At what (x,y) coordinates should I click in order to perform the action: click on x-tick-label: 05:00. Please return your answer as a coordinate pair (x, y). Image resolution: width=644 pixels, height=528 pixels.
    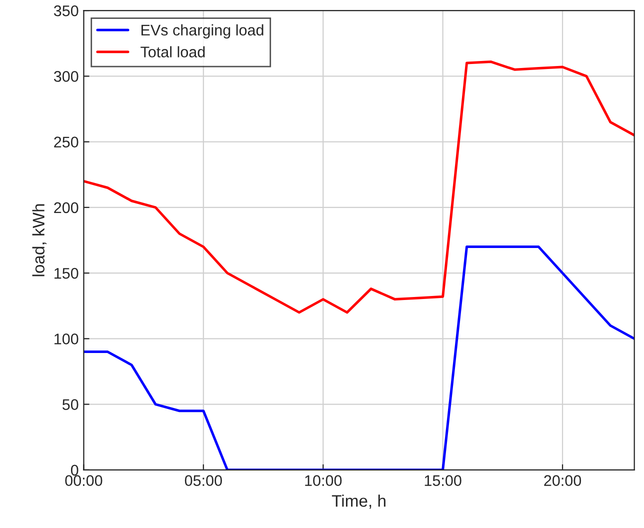
    Looking at the image, I should click on (203, 480).